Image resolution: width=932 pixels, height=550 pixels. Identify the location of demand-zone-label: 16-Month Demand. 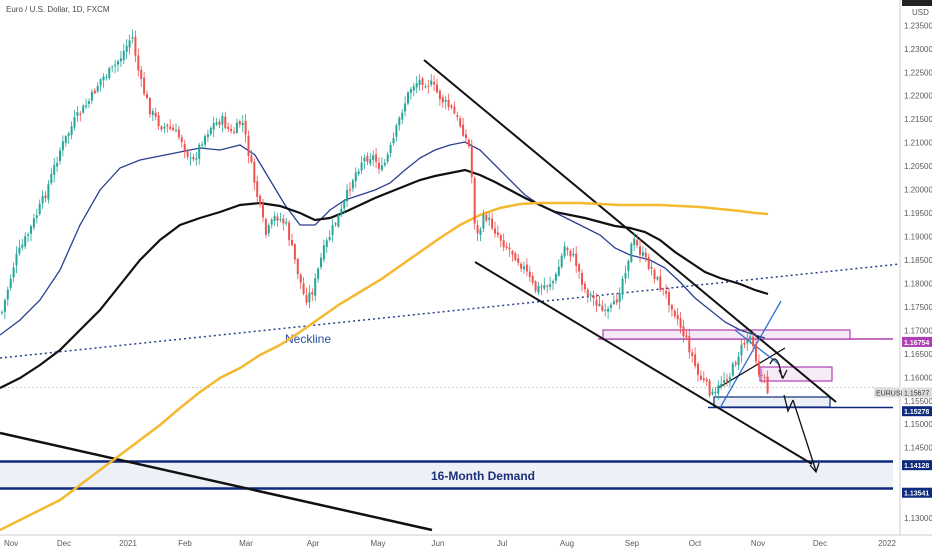
(483, 476).